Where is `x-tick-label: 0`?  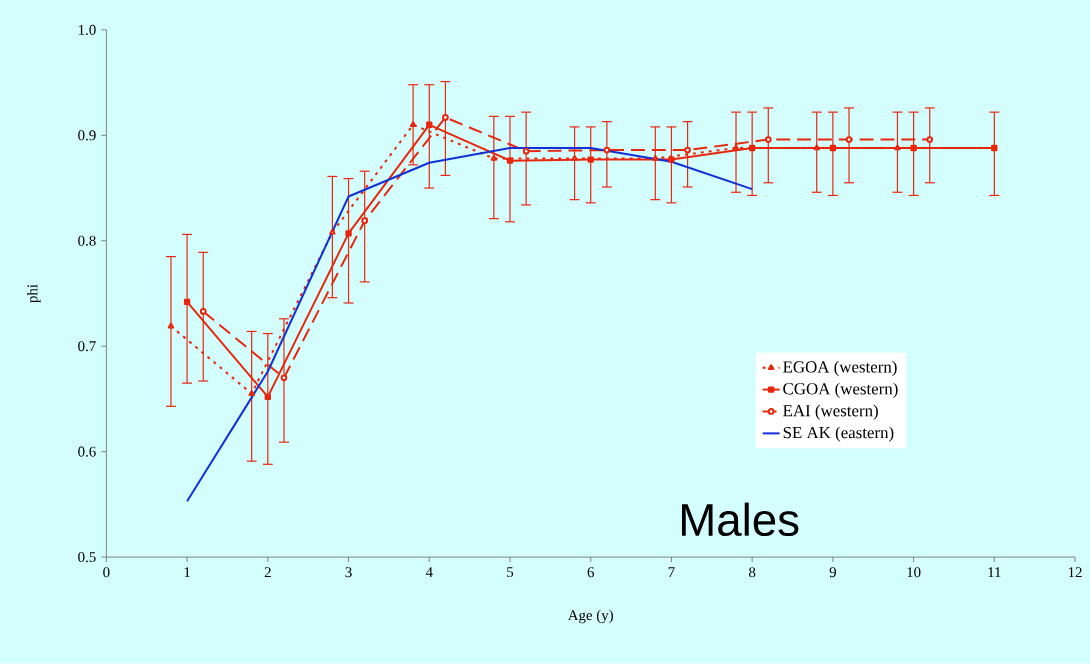 x-tick-label: 0 is located at coordinates (106, 572).